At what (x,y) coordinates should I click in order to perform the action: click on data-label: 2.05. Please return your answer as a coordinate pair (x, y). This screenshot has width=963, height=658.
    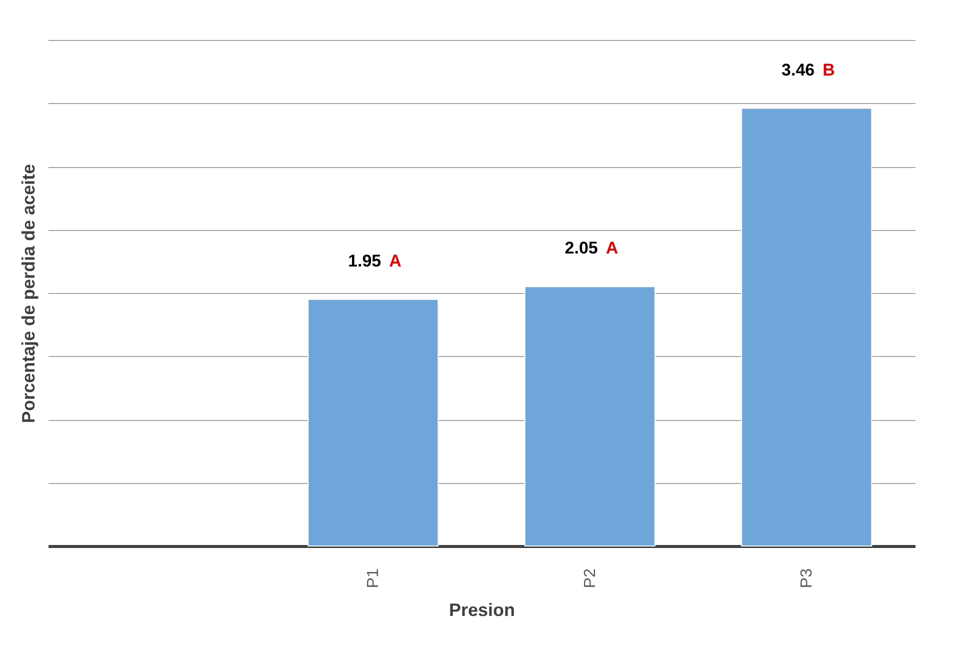
    Looking at the image, I should click on (581, 248).